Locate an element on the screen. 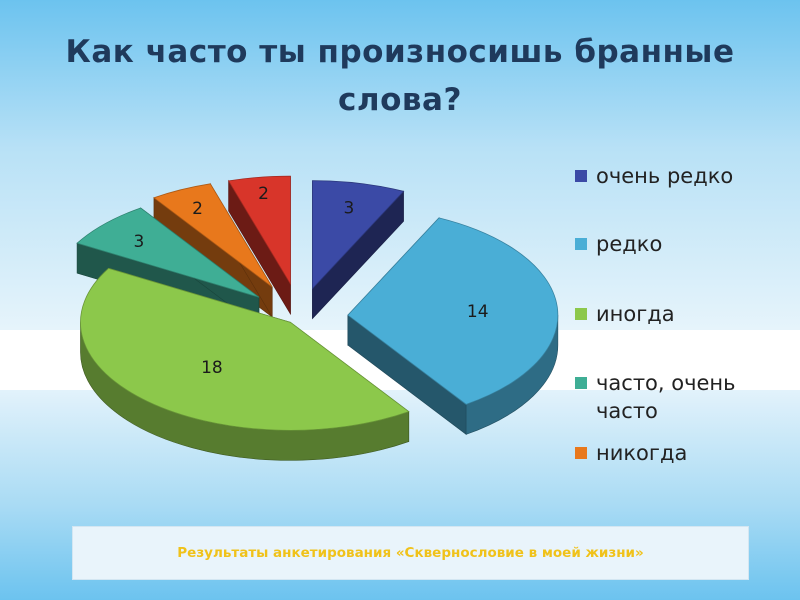  data-label-2: 18 is located at coordinates (212, 368).